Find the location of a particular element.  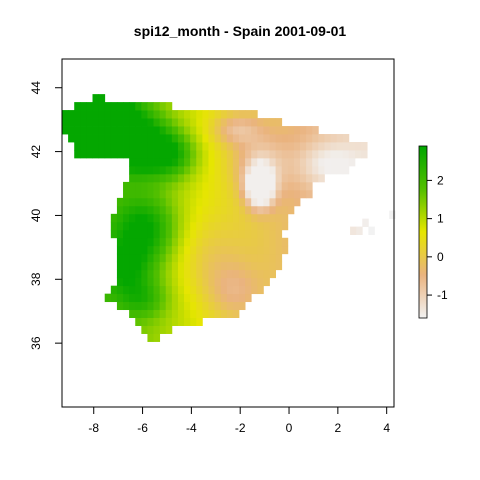

y-tick-label: 36 is located at coordinates (36, 343).